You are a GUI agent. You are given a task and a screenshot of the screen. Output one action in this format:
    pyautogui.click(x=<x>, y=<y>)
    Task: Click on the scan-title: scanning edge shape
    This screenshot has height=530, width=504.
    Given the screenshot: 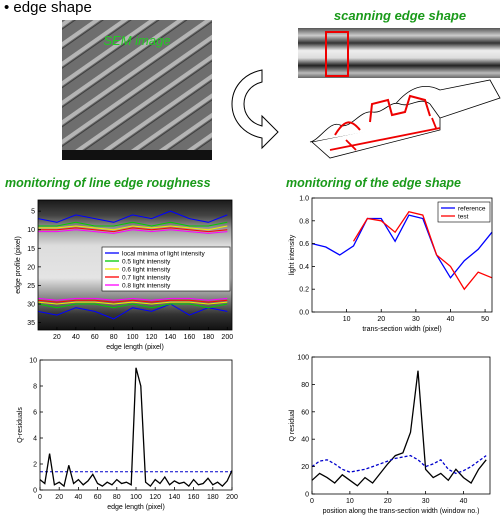 What is the action you would take?
    pyautogui.click(x=400, y=15)
    